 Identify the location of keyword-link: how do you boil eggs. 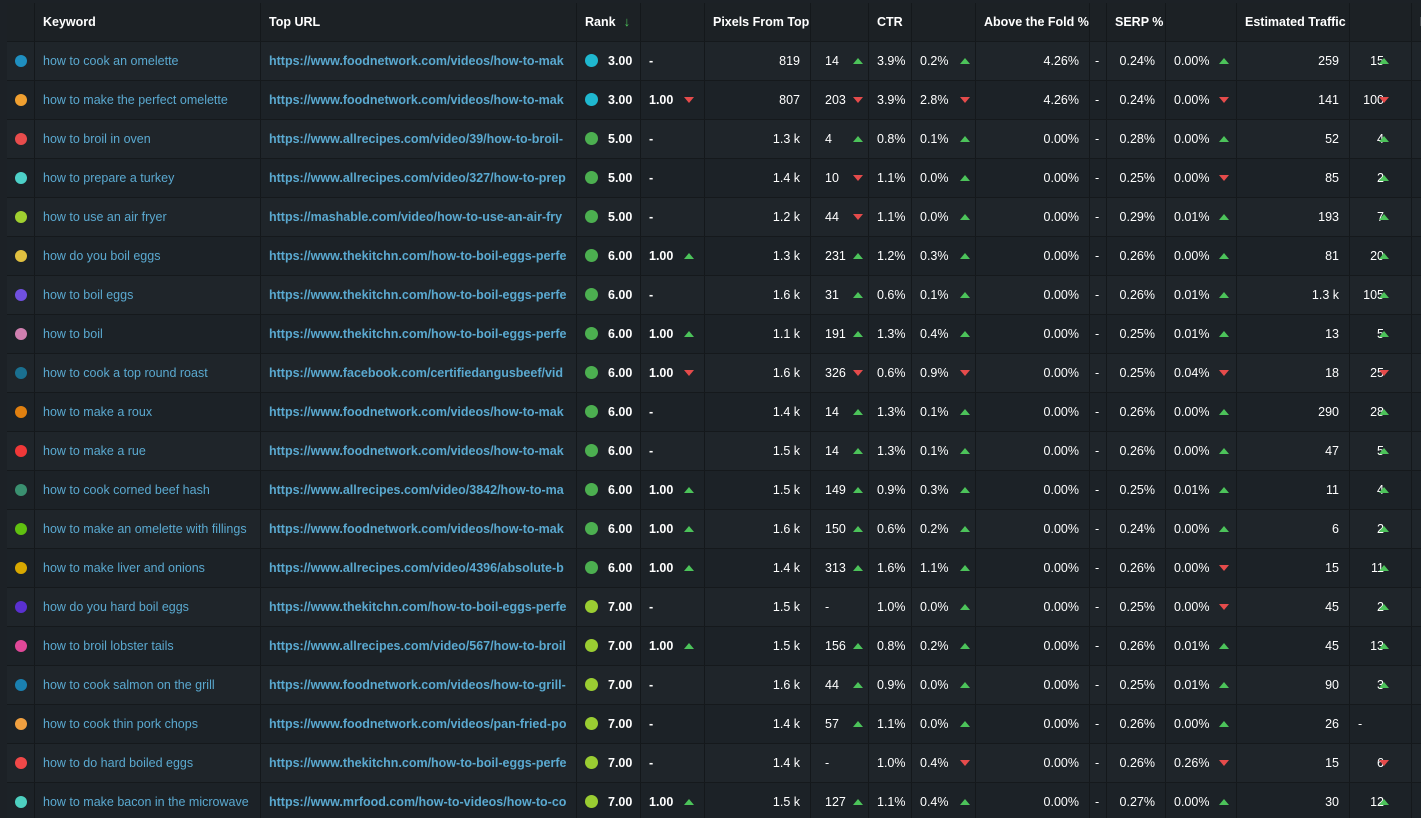
(148, 256).